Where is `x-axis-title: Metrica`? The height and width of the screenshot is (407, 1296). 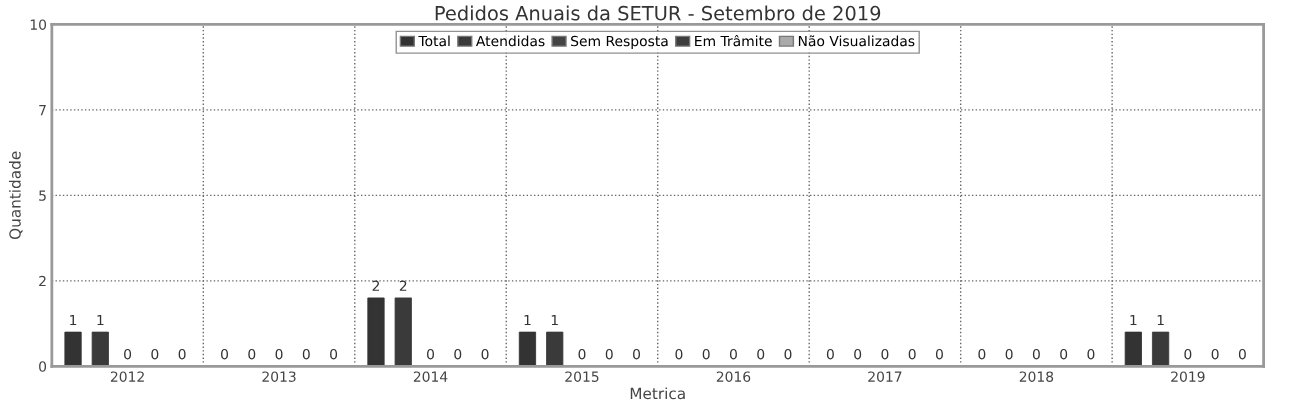 x-axis-title: Metrica is located at coordinates (657, 393).